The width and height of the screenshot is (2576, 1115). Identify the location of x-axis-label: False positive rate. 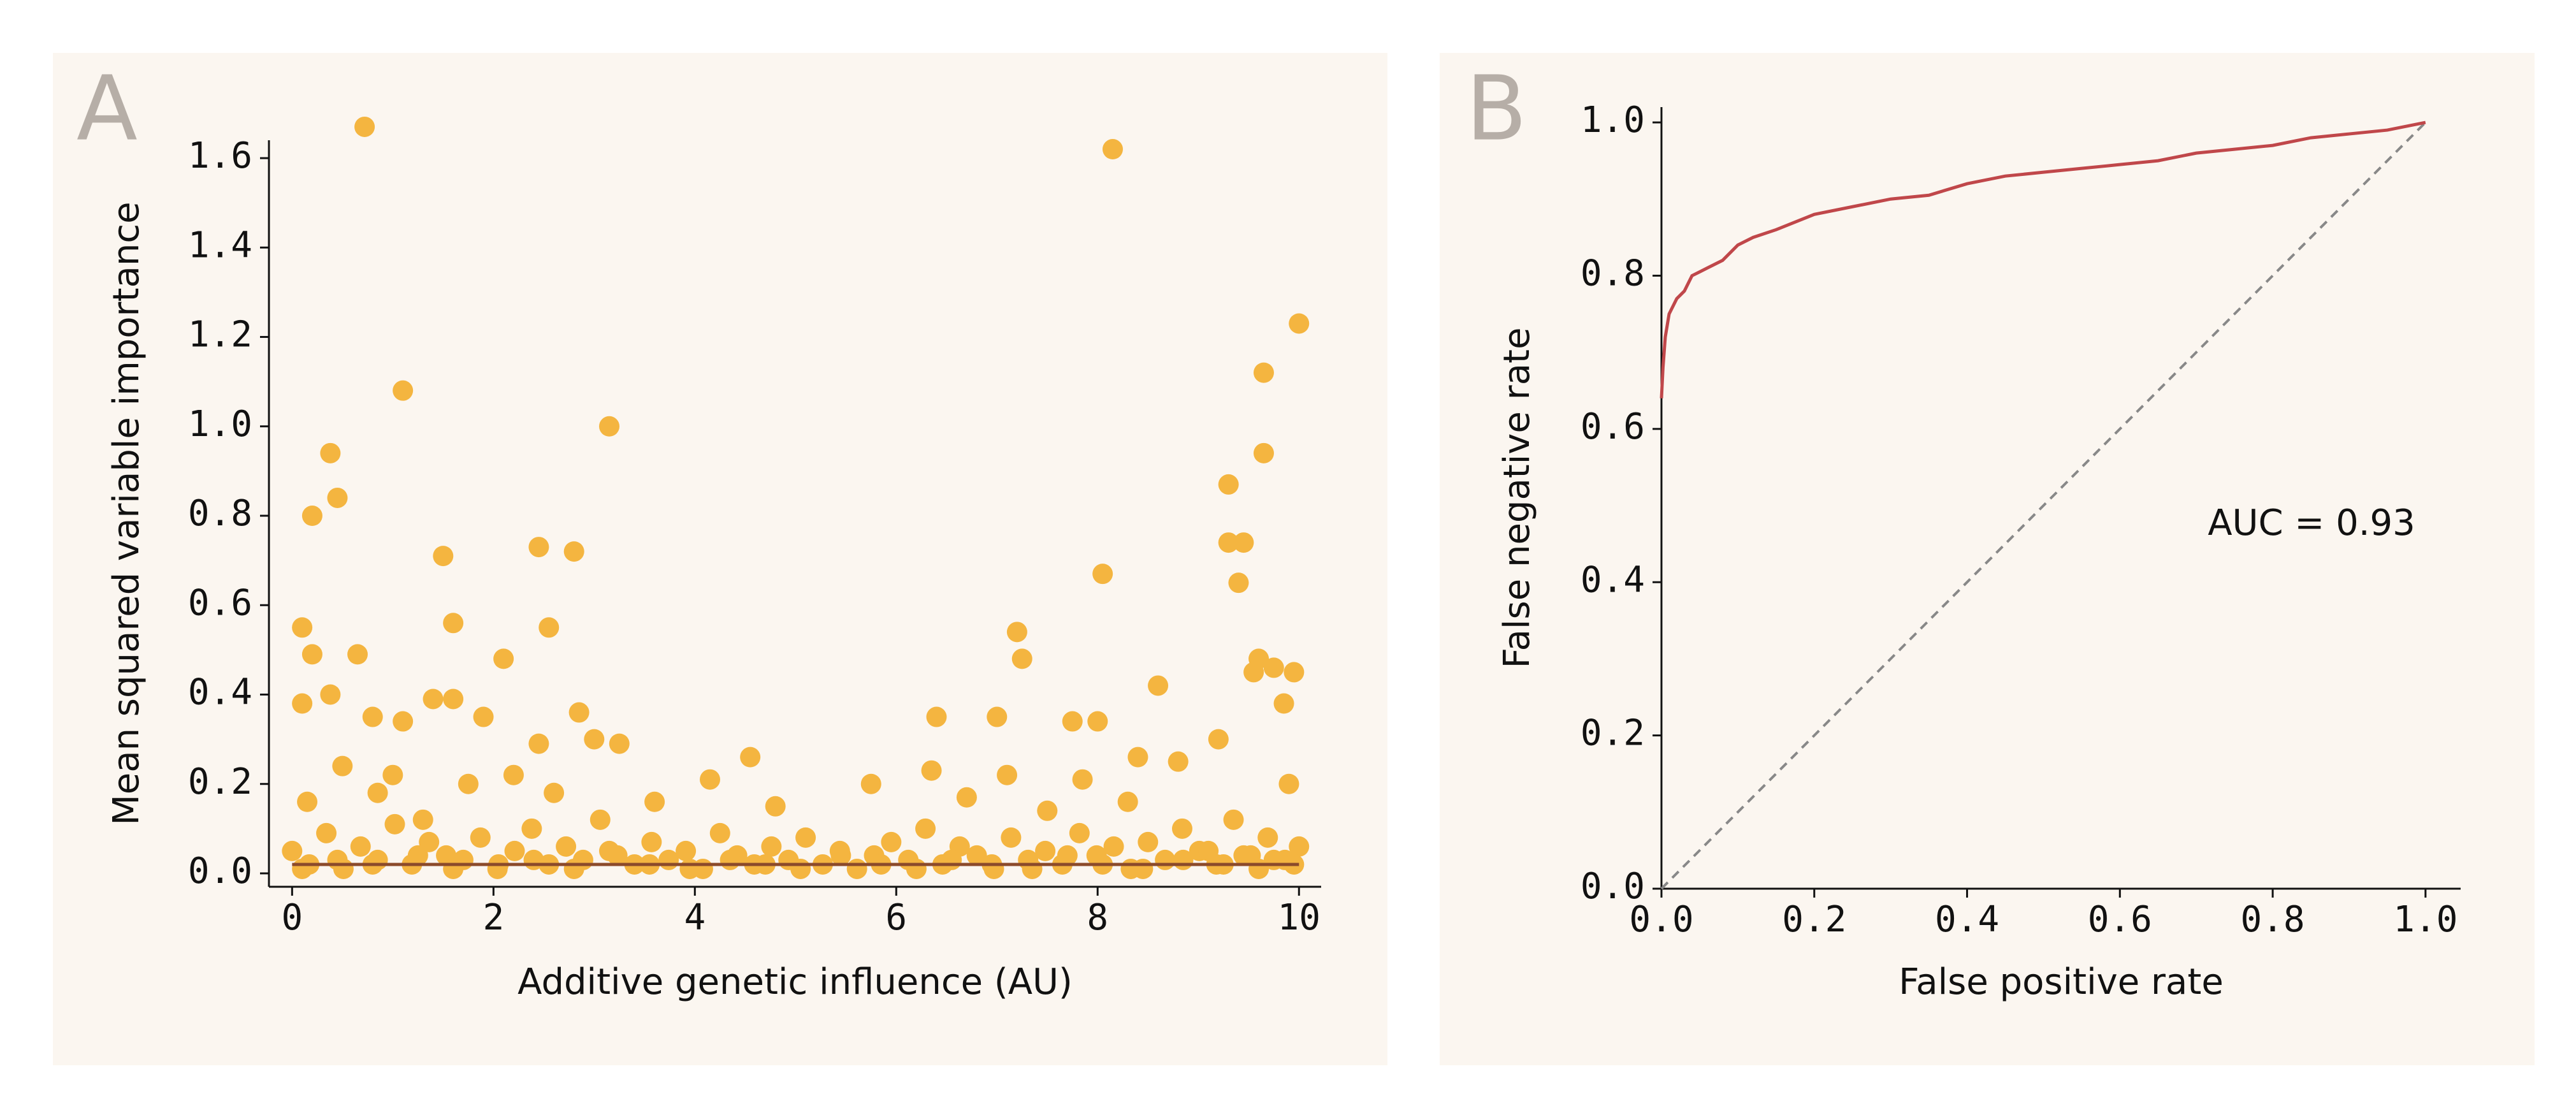
(2061, 982).